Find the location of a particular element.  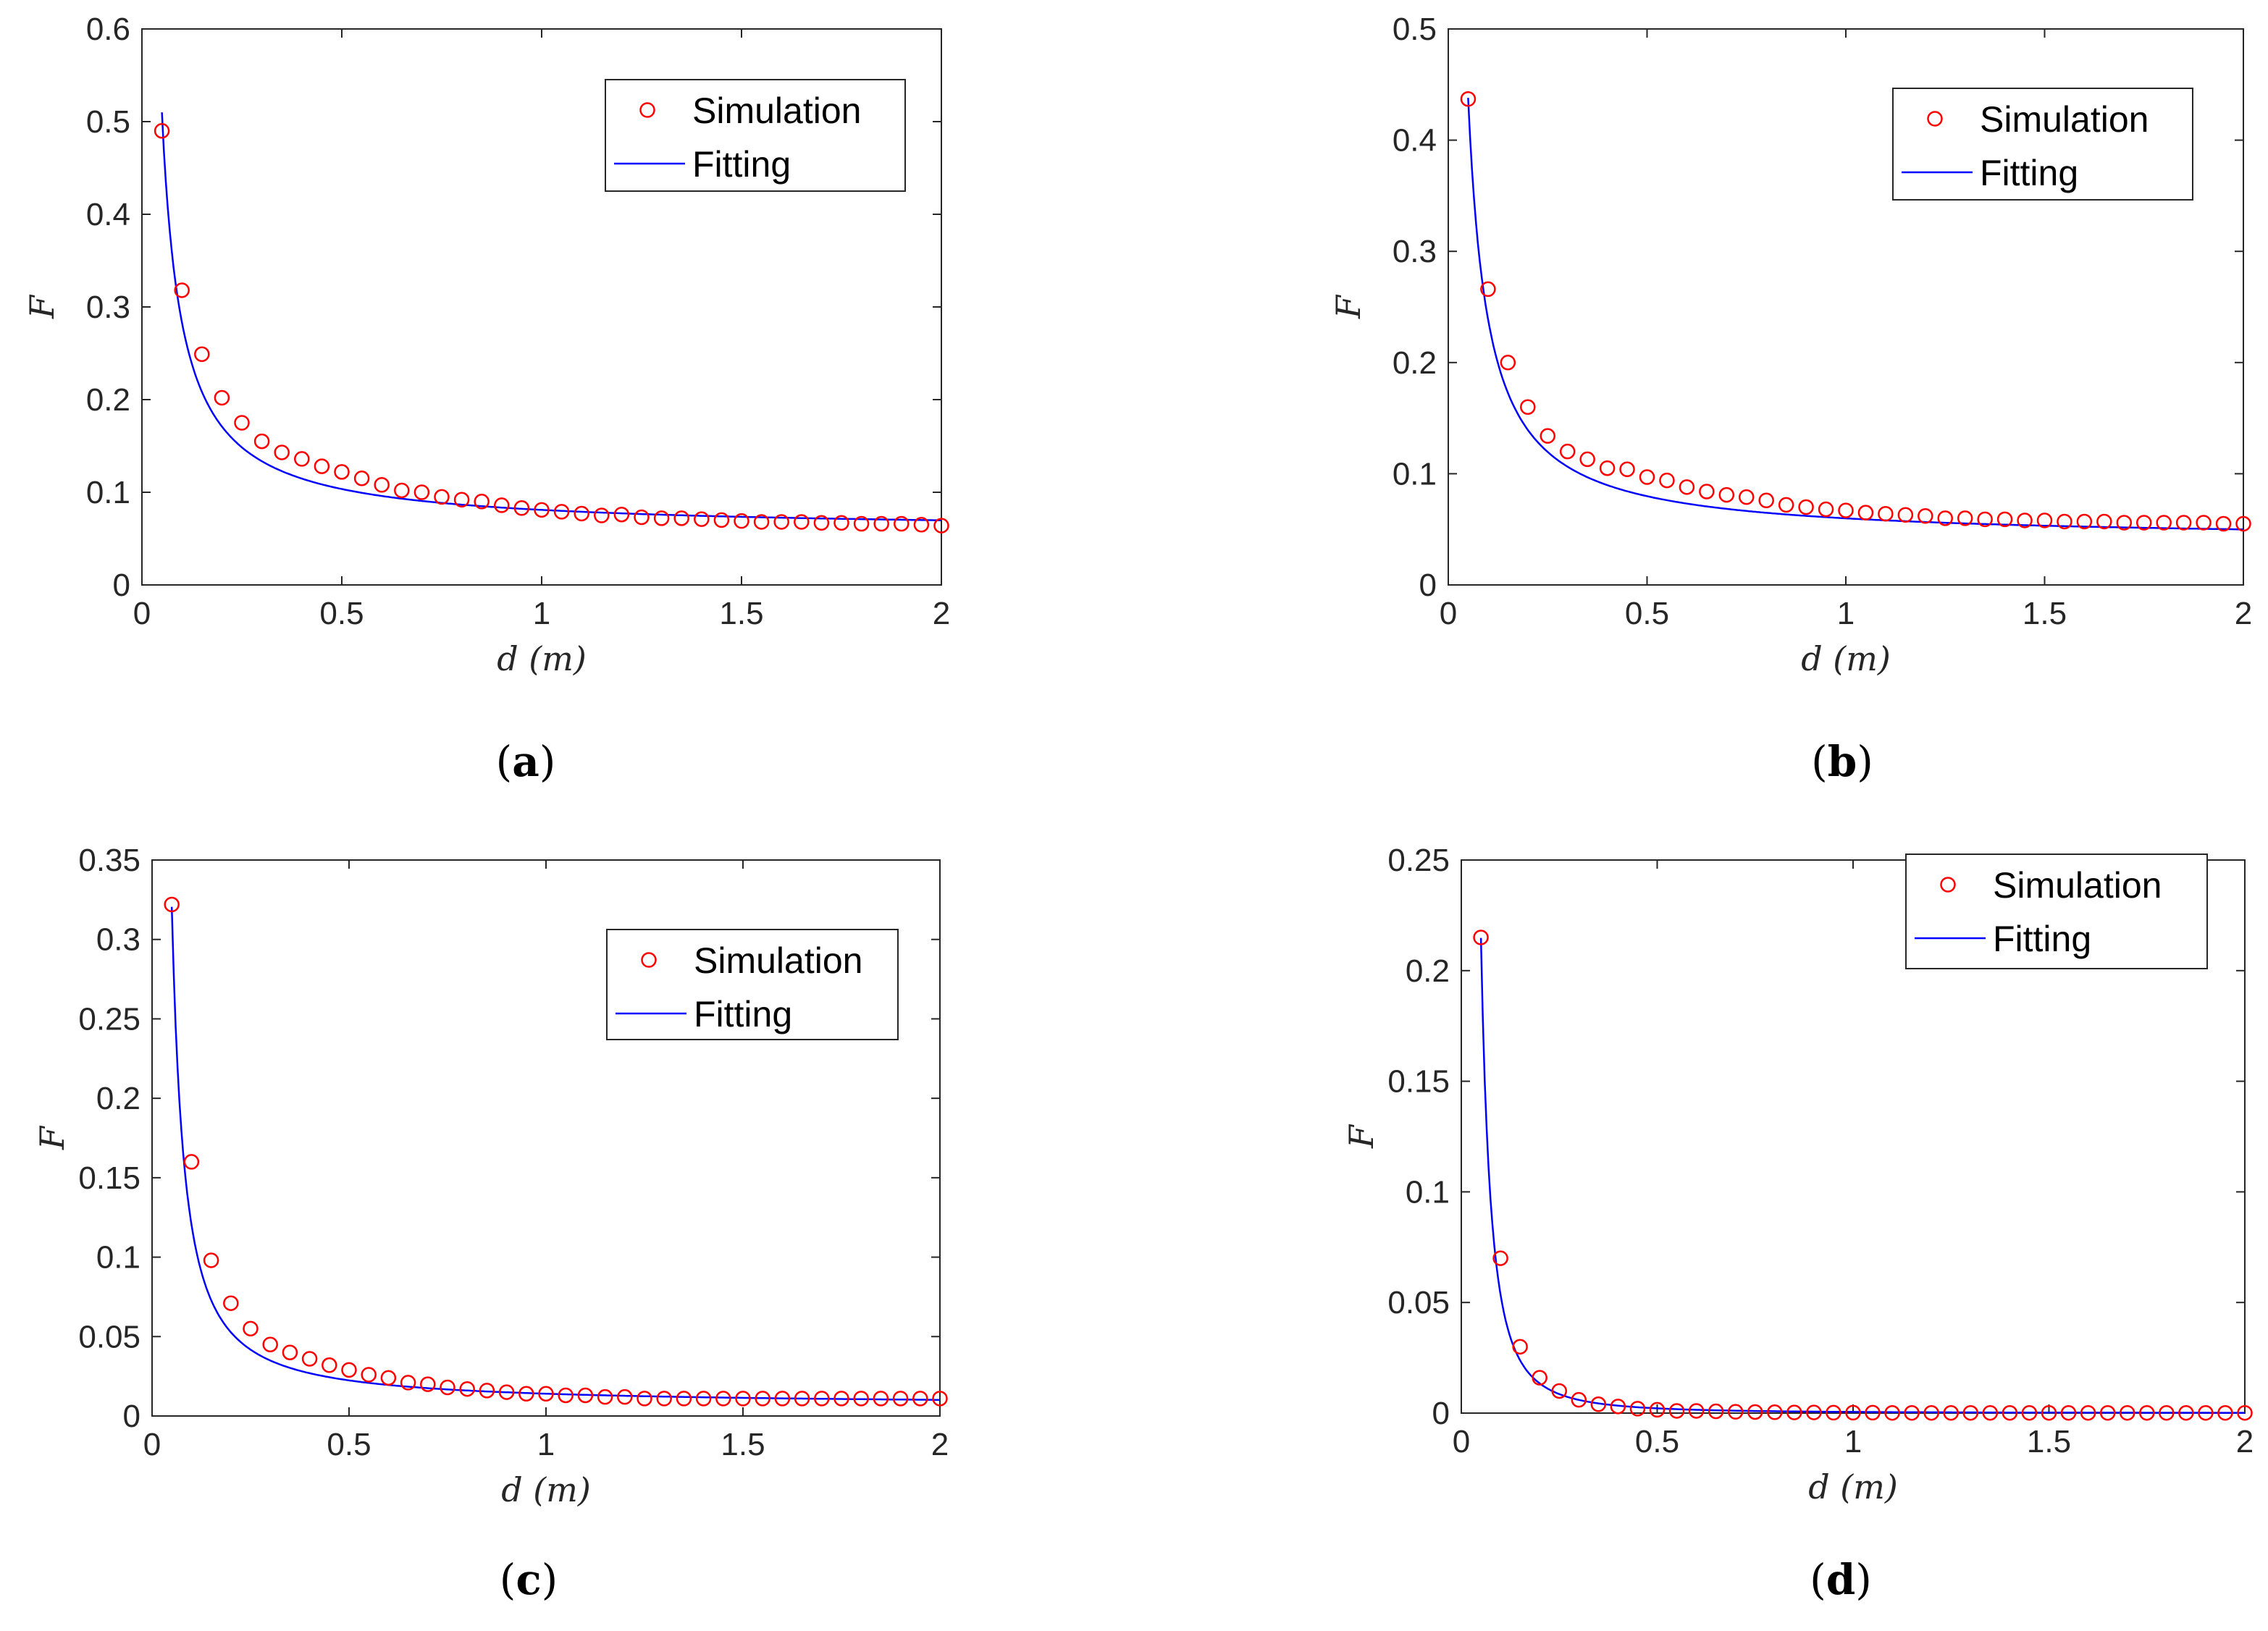

y-tick-label: 0.25 is located at coordinates (1418, 861).